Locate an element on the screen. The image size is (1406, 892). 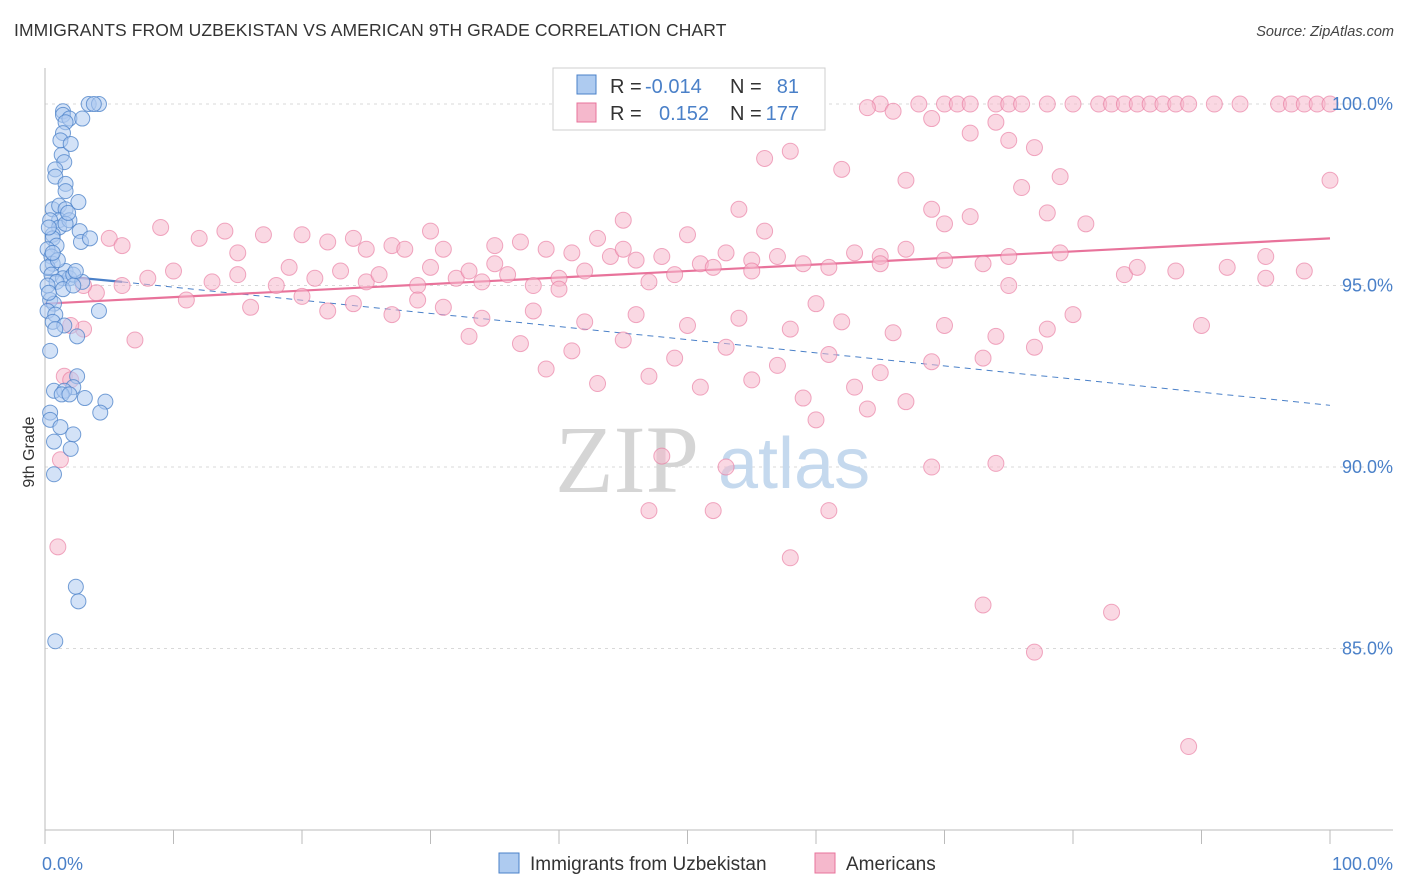
y-tick-labels: 100.0% 95.0% 90.0% 85.0% is located at coordinates (1362, 376).